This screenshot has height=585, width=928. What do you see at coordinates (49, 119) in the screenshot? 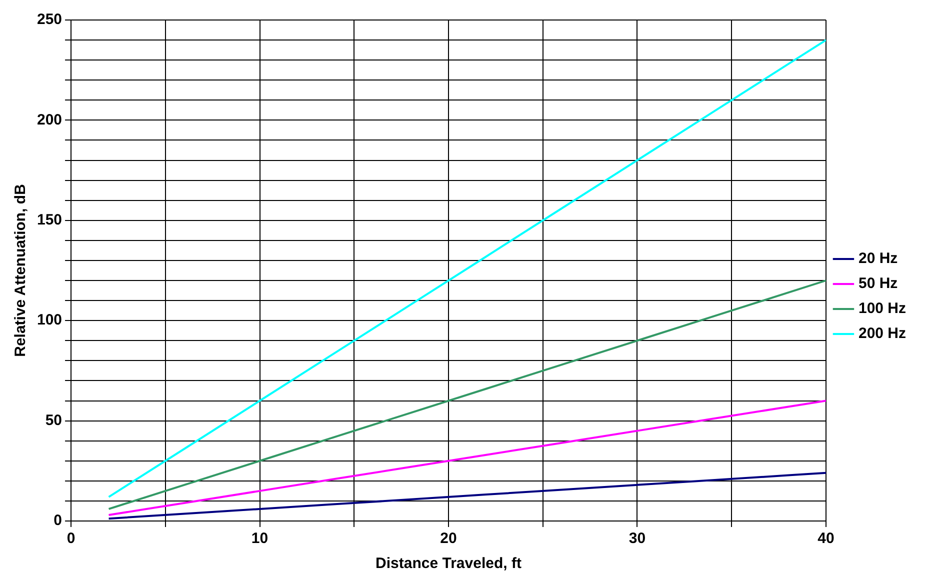
I see `y-tick-label: 200` at bounding box center [49, 119].